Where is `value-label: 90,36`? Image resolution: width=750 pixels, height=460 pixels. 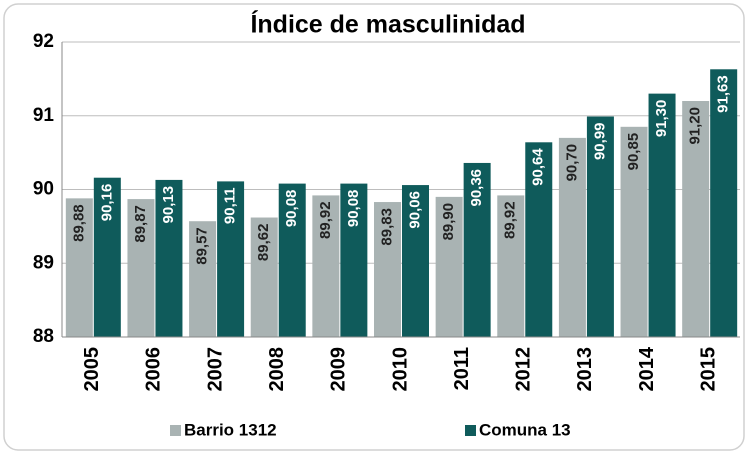
value-label: 90,36 is located at coordinates (476, 188).